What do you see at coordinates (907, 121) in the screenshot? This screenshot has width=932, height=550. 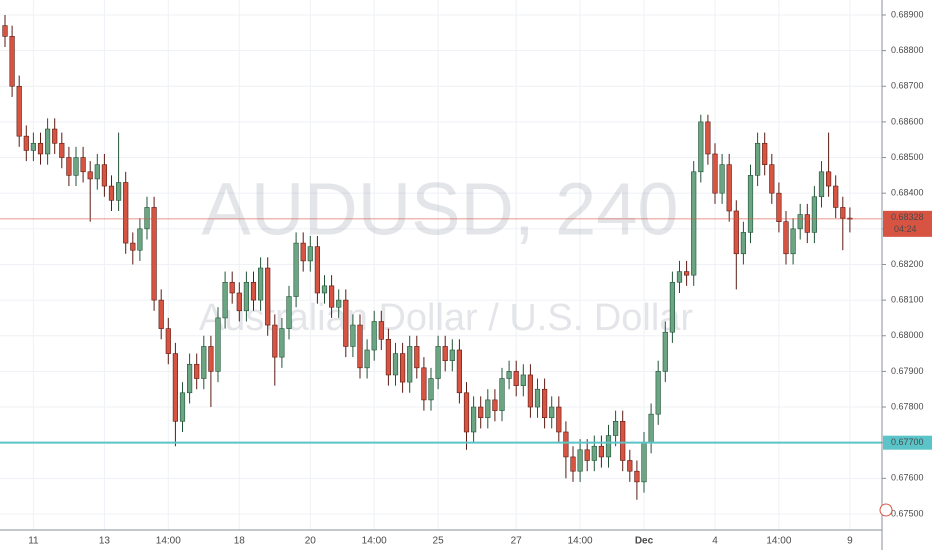 I see `y-tick-label: 0.68600` at bounding box center [907, 121].